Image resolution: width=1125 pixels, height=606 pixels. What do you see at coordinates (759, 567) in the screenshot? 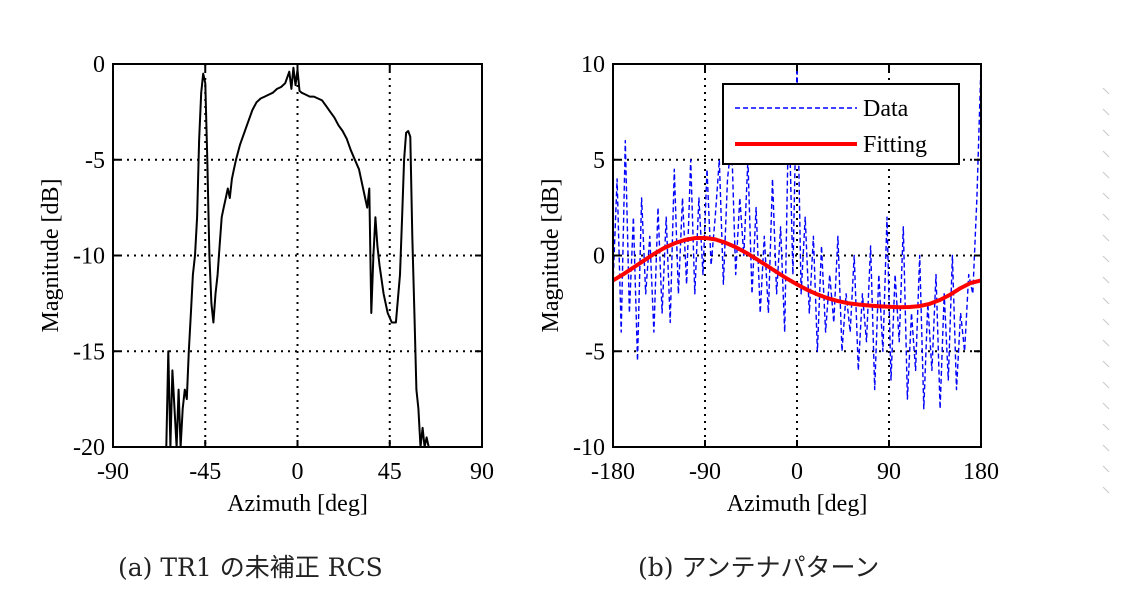
I see `caption-b: (b) アンテナパターン` at bounding box center [759, 567].